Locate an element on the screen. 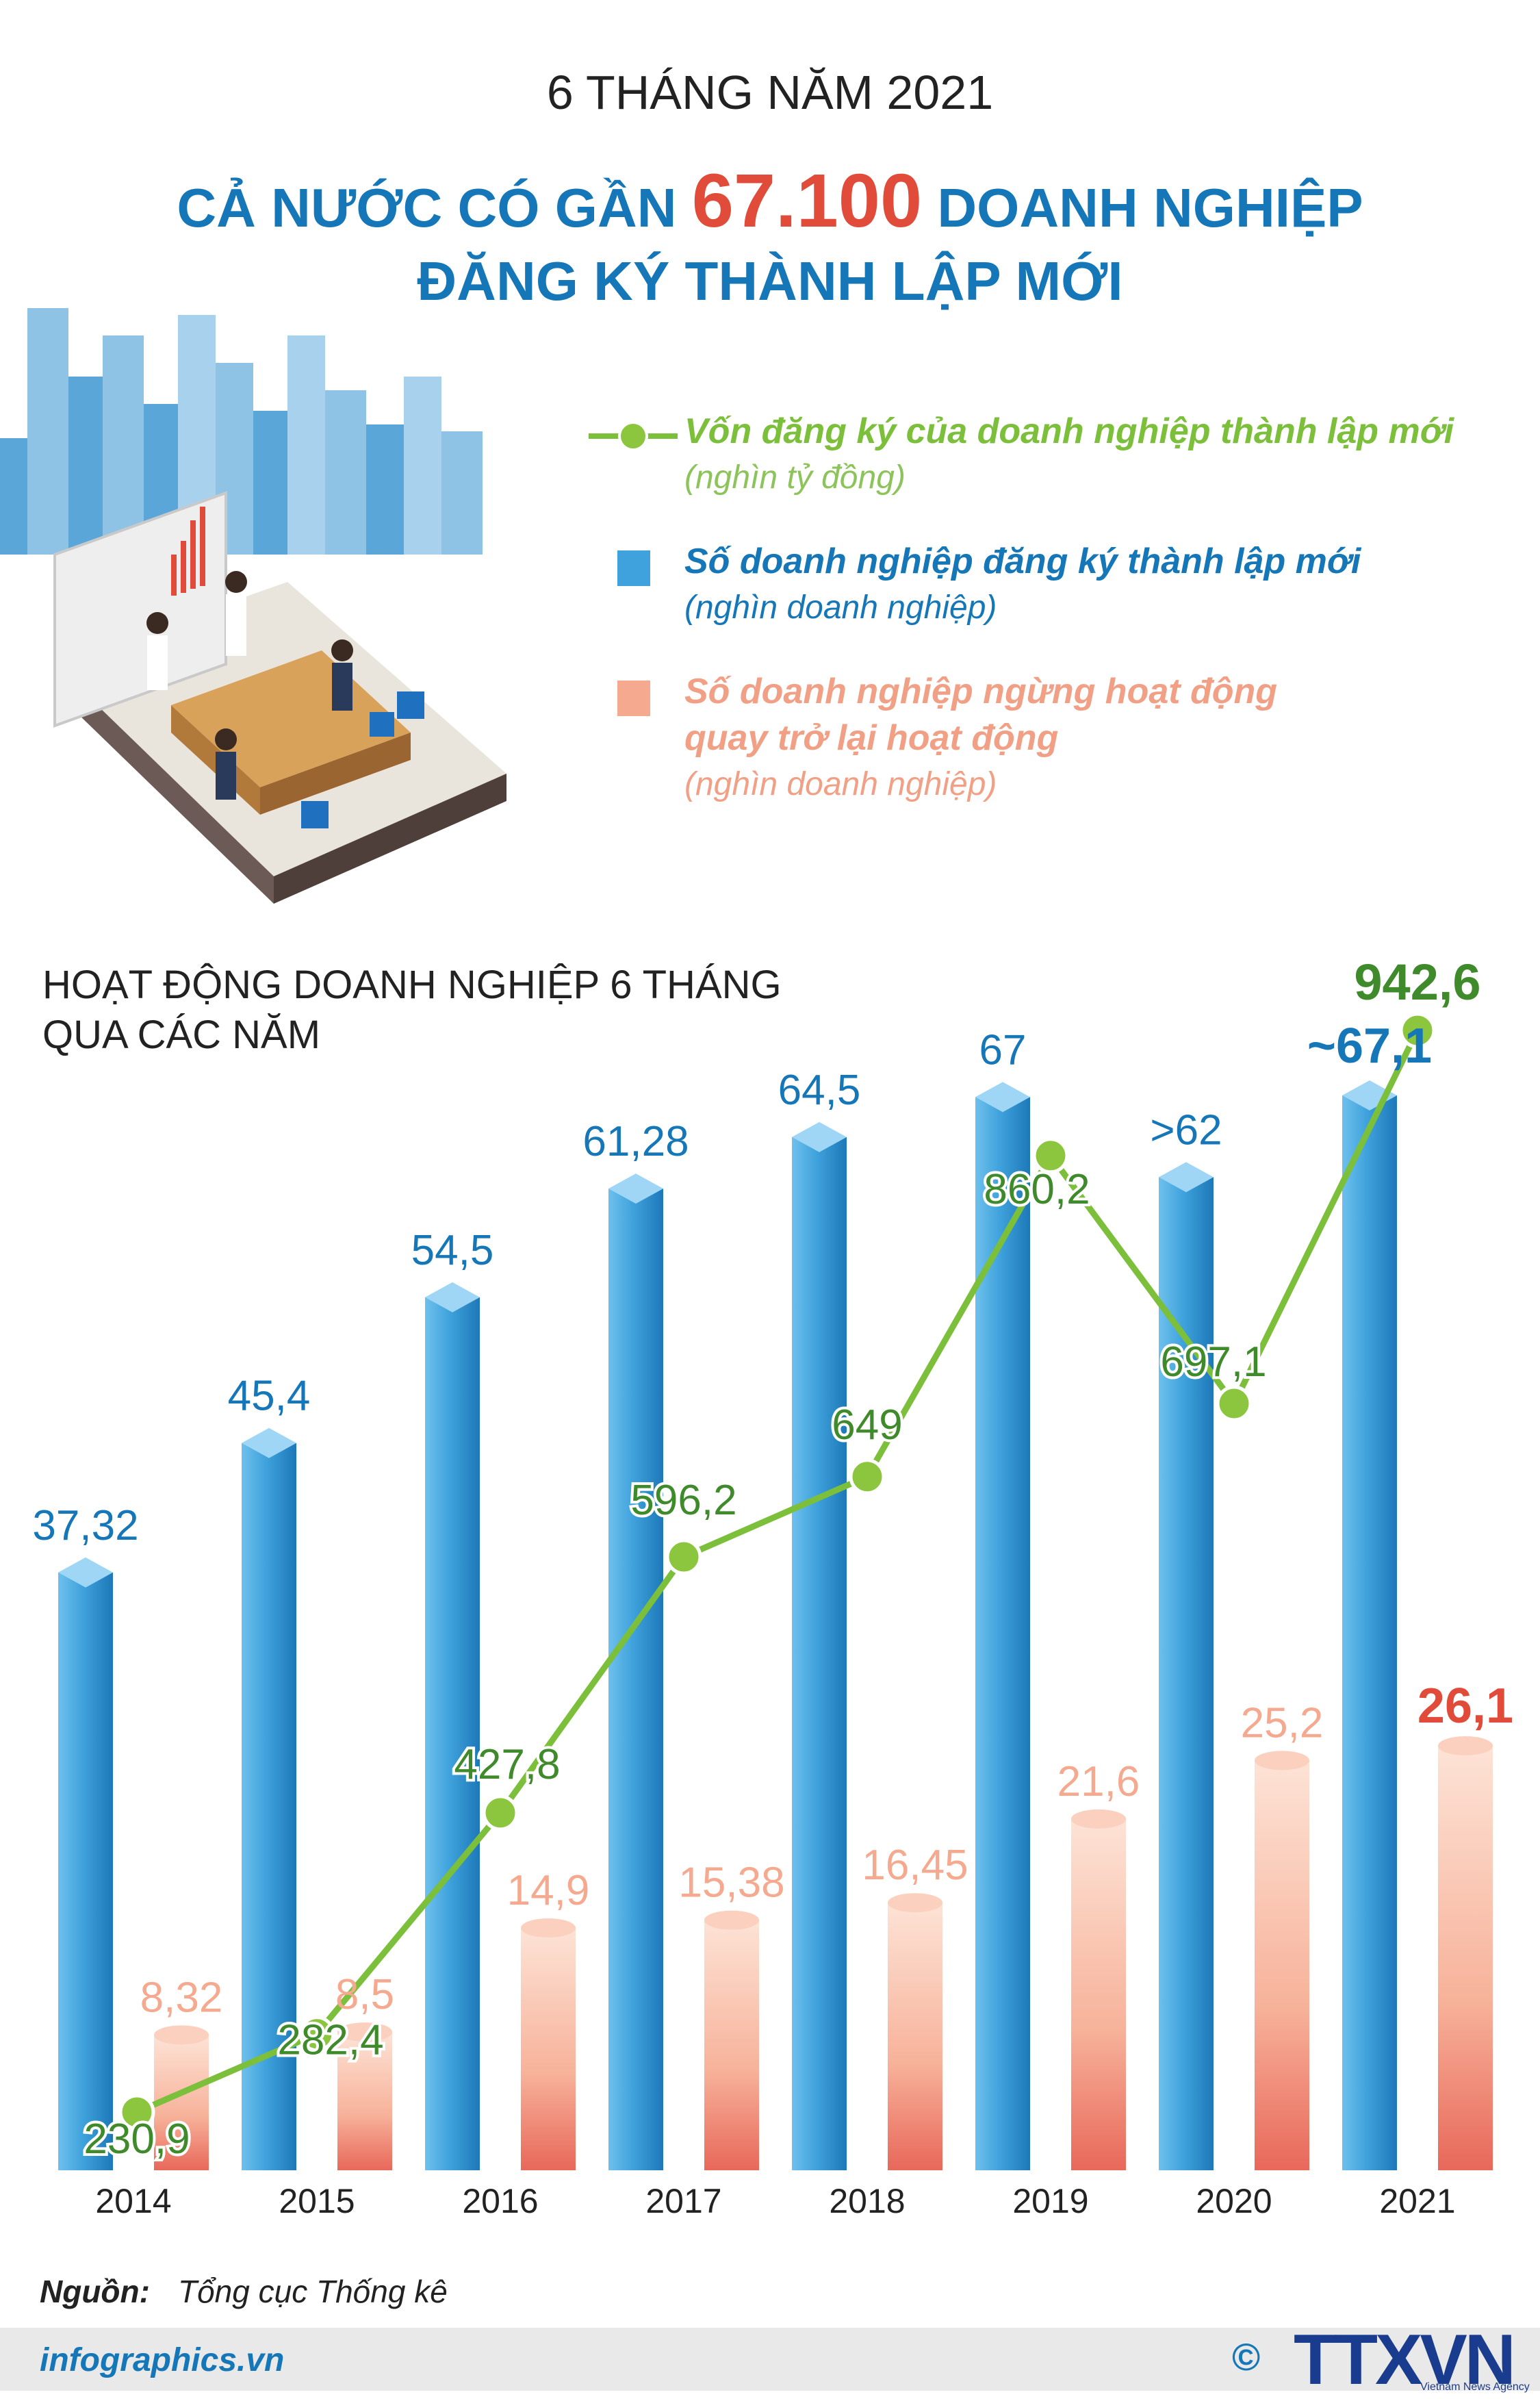  chart-title: HOẠT ĐỘNG DOANH NGHIỆP 6 THÁNG is located at coordinates (412, 985).